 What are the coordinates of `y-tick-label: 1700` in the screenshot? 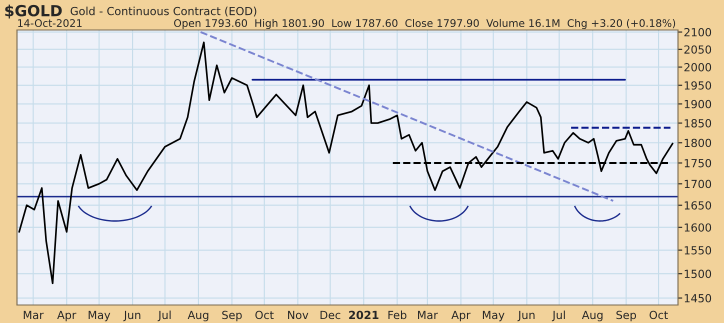 It's located at (698, 184).